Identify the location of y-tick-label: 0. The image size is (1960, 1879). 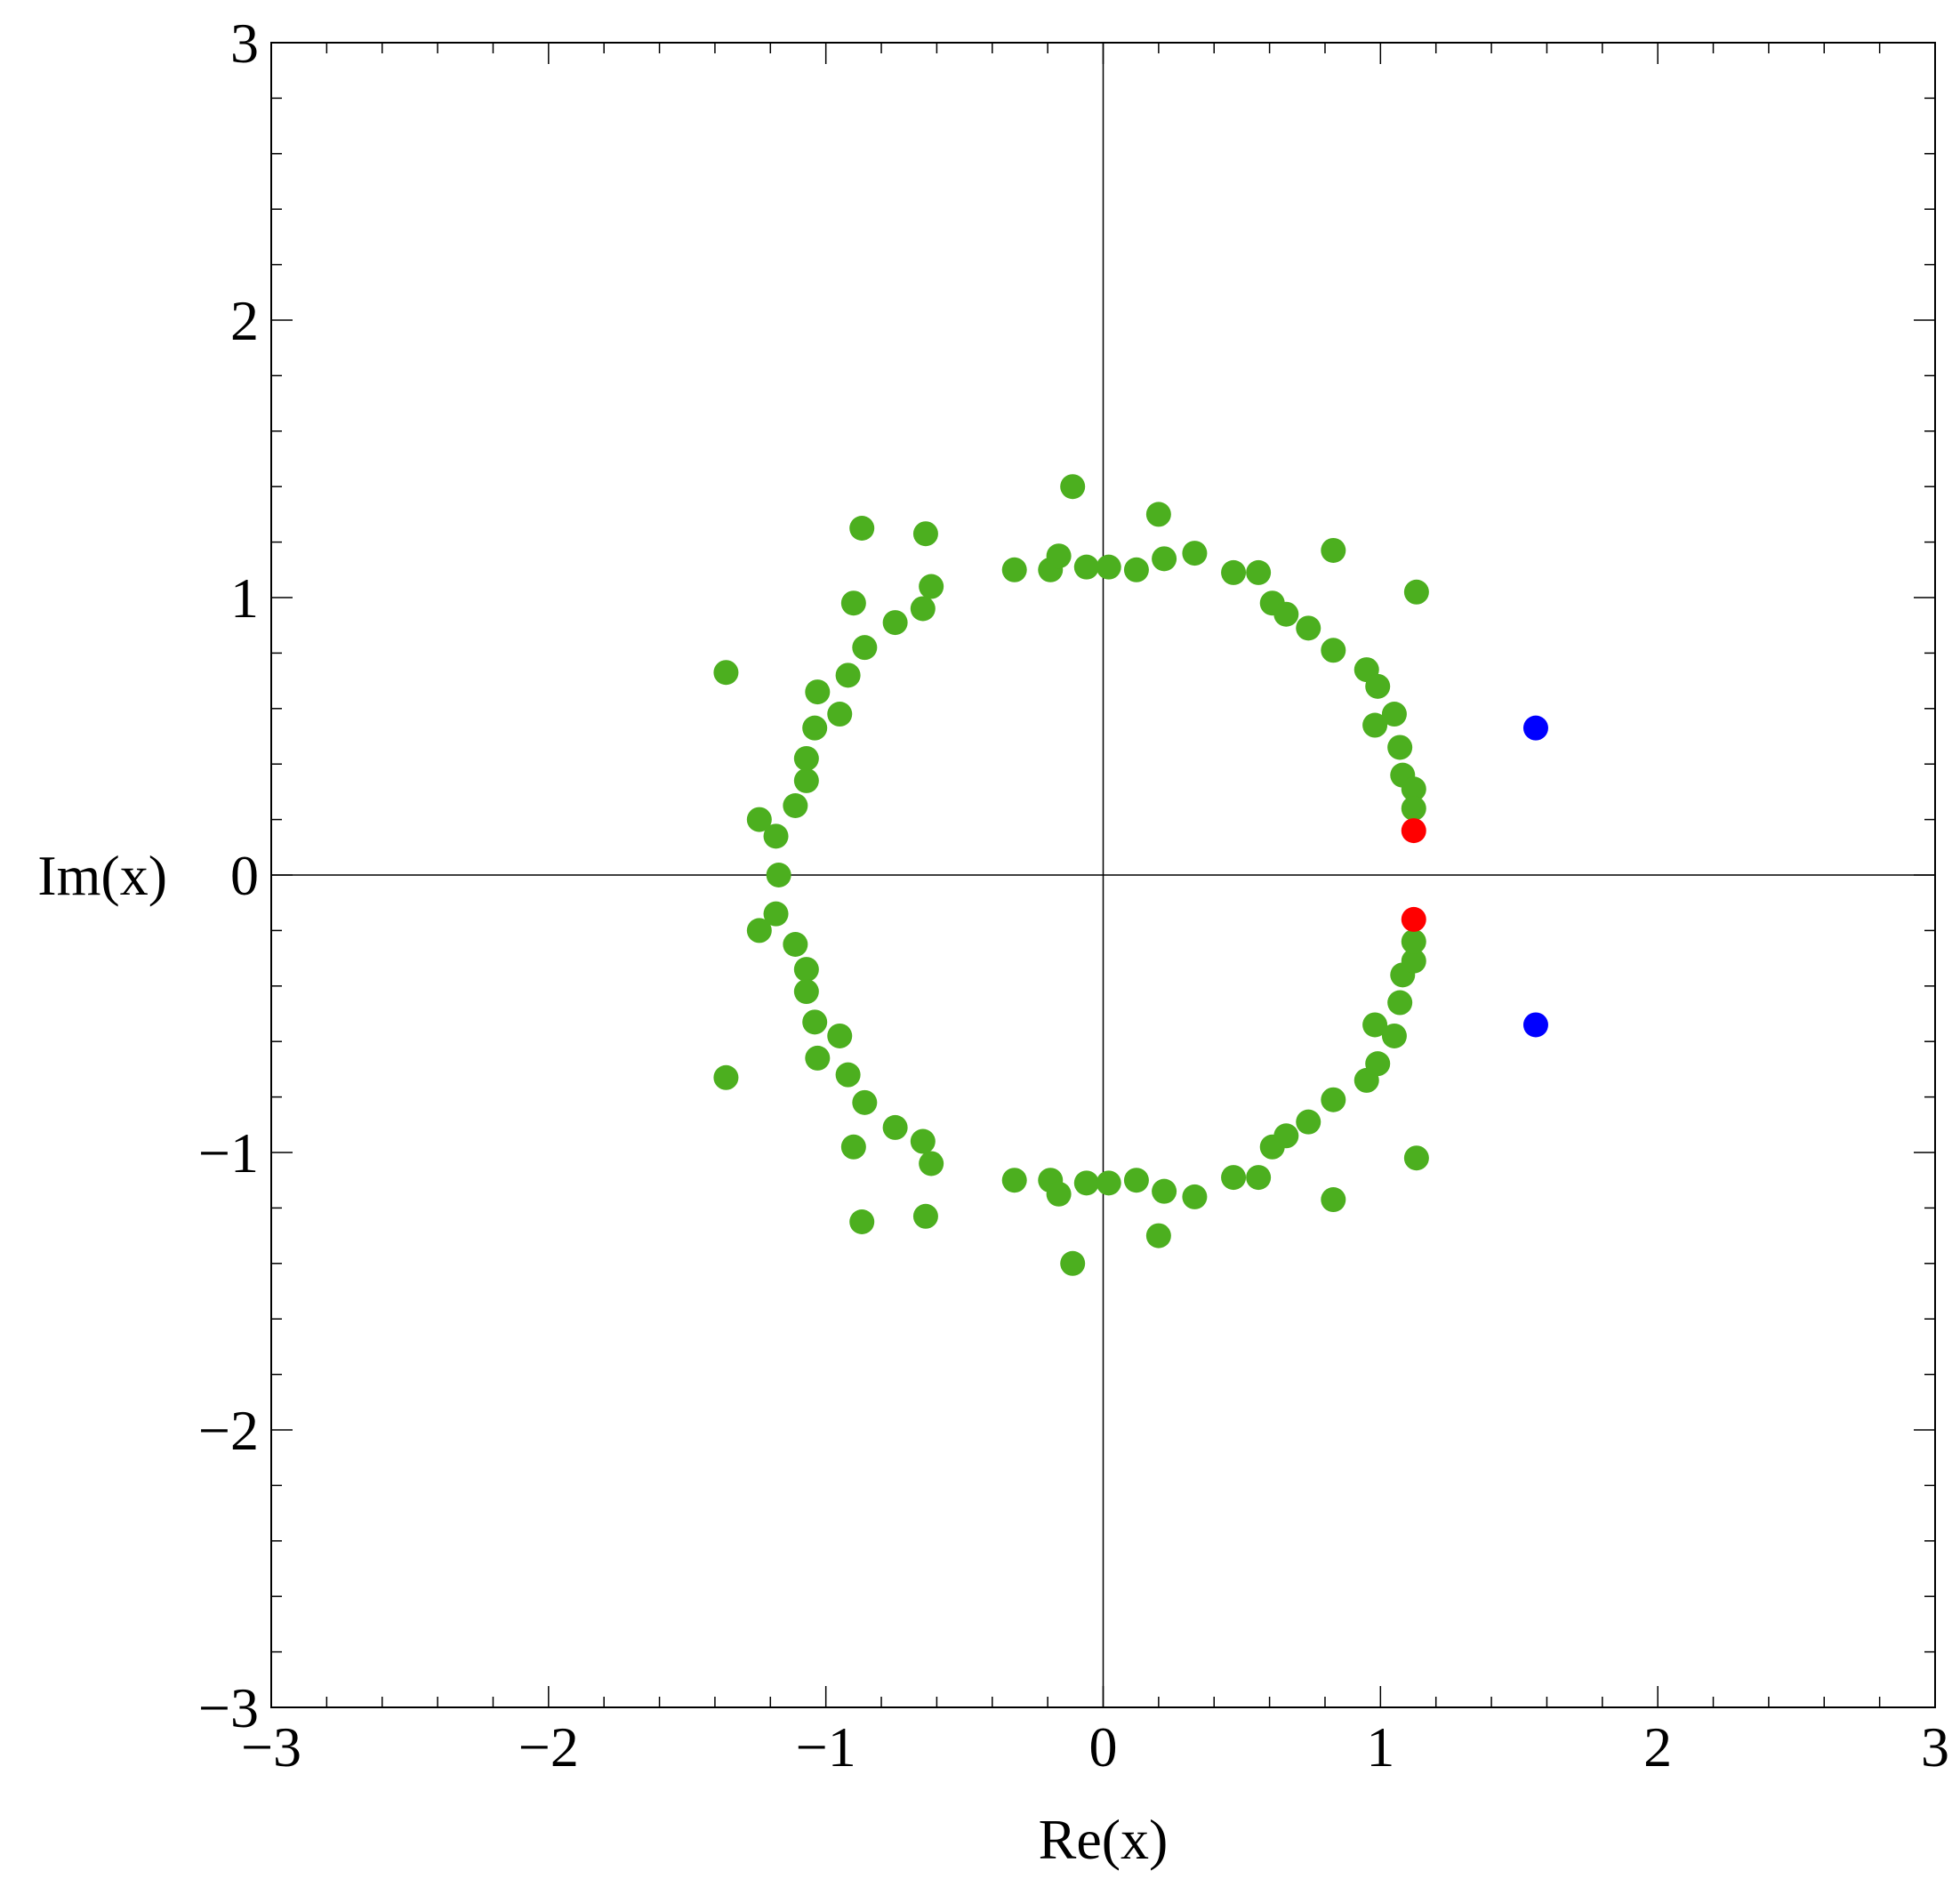
(244, 875).